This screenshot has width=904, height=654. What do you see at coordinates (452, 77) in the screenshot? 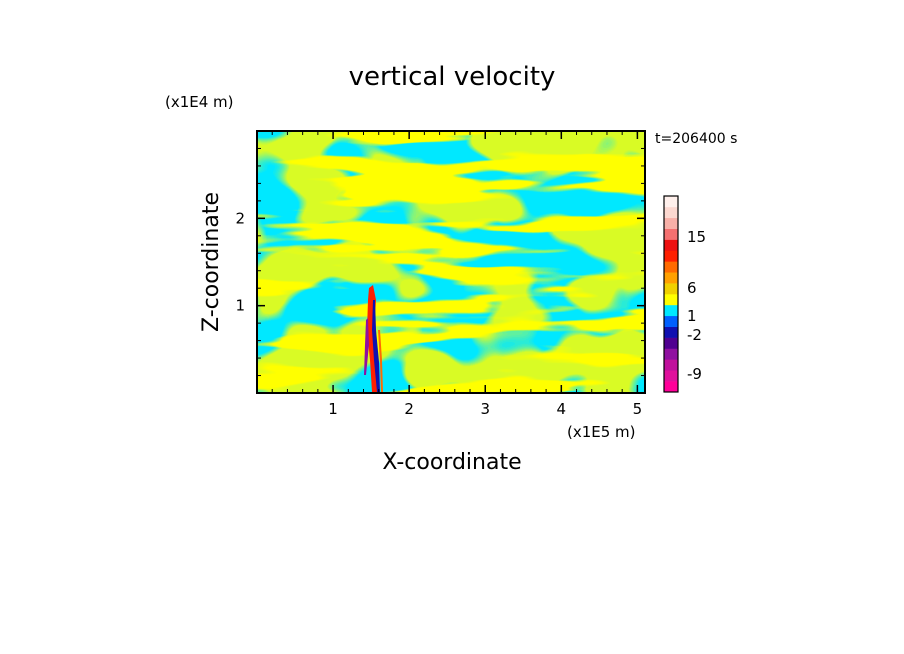
I see `chart-title: vertical velocity` at bounding box center [452, 77].